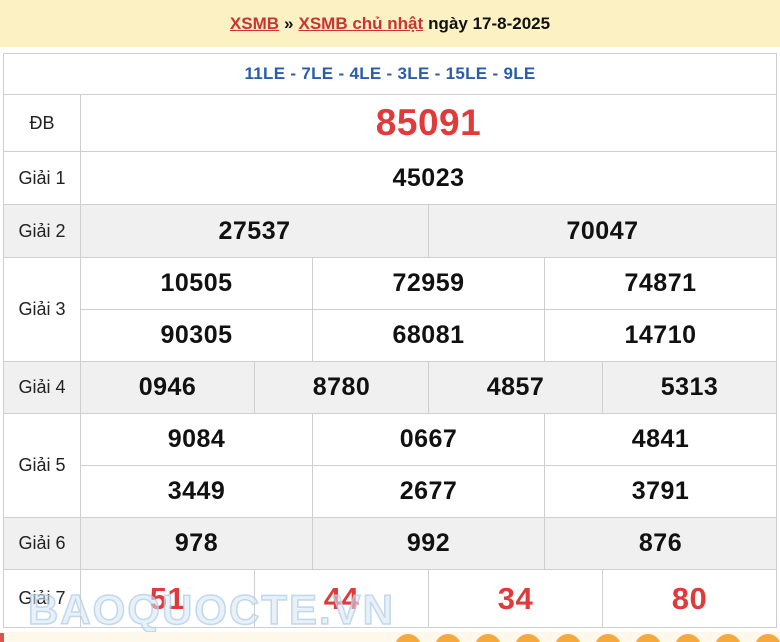  I want to click on prize-number-line: 51 44 34 80, so click(428, 598).